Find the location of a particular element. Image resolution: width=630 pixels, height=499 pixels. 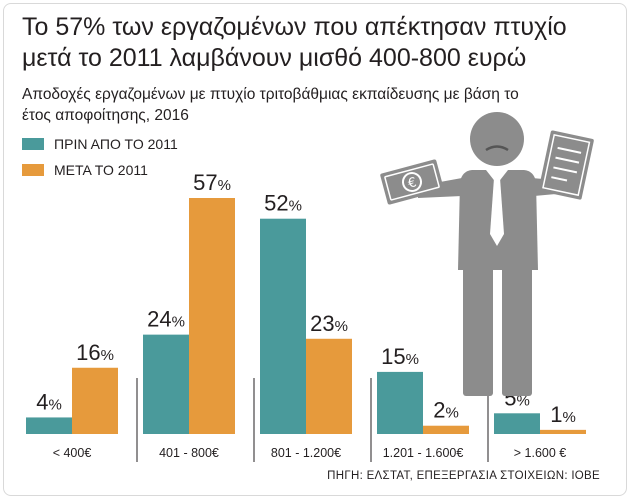

worker-head is located at coordinates (497, 139).